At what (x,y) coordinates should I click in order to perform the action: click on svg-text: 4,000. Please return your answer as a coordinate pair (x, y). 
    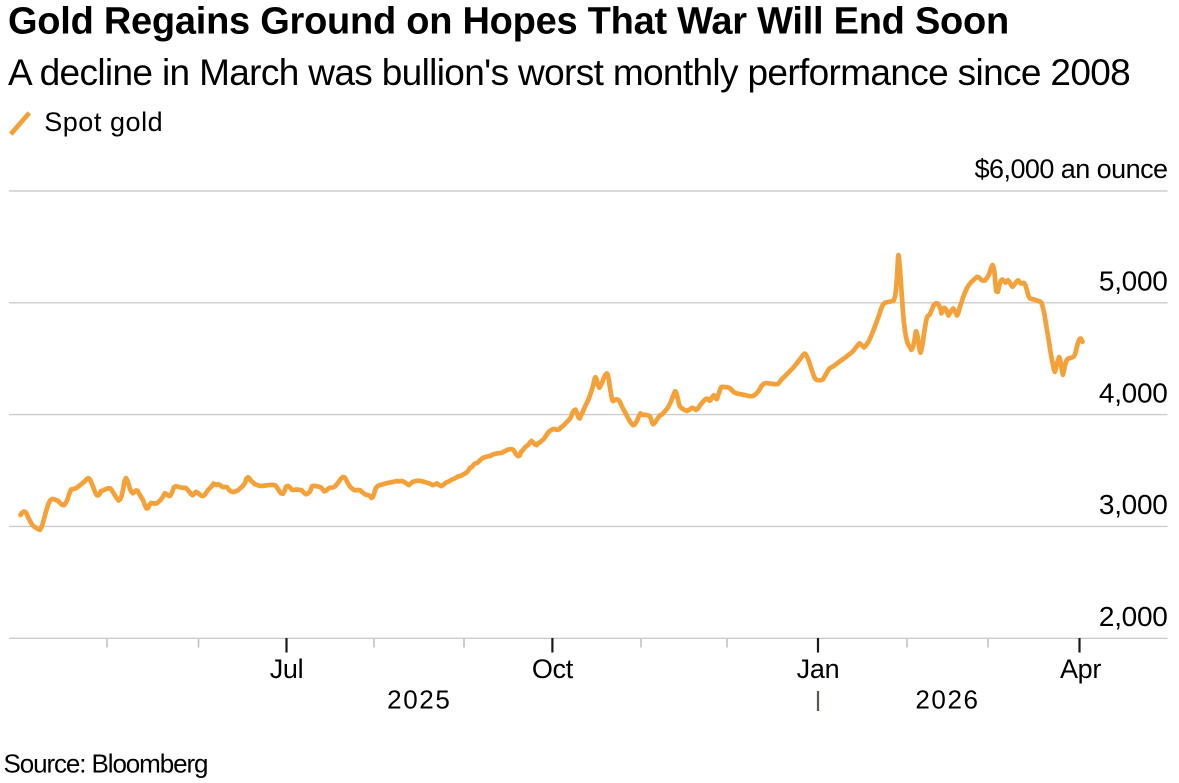
    Looking at the image, I should click on (1133, 392).